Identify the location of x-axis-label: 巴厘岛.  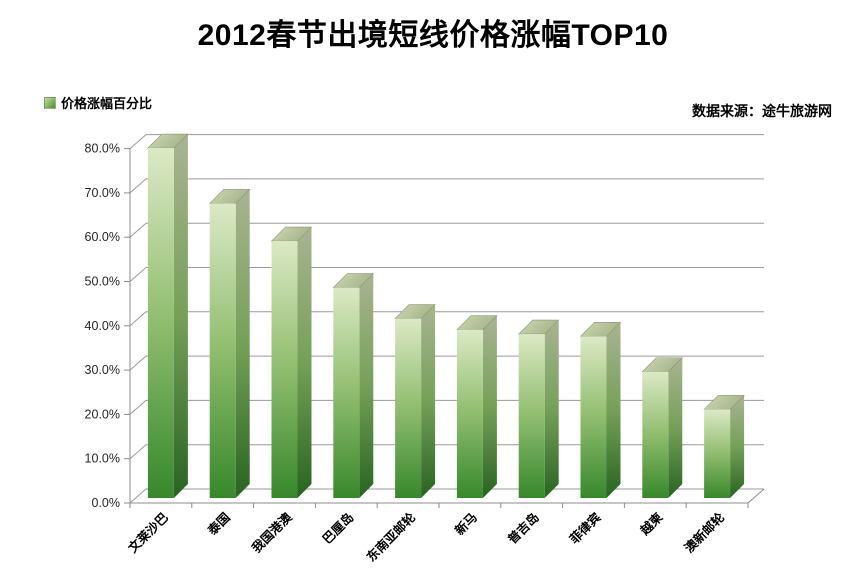
(337, 528).